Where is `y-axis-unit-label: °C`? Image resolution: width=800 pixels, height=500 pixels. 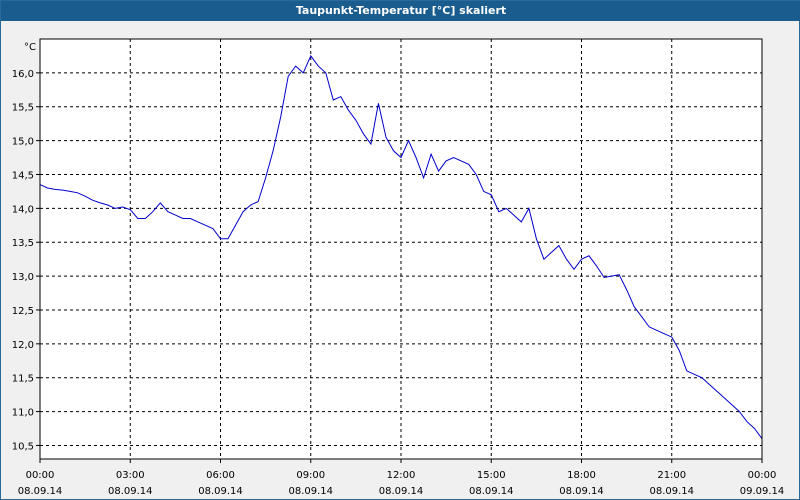
y-axis-unit-label: °C is located at coordinates (30, 47).